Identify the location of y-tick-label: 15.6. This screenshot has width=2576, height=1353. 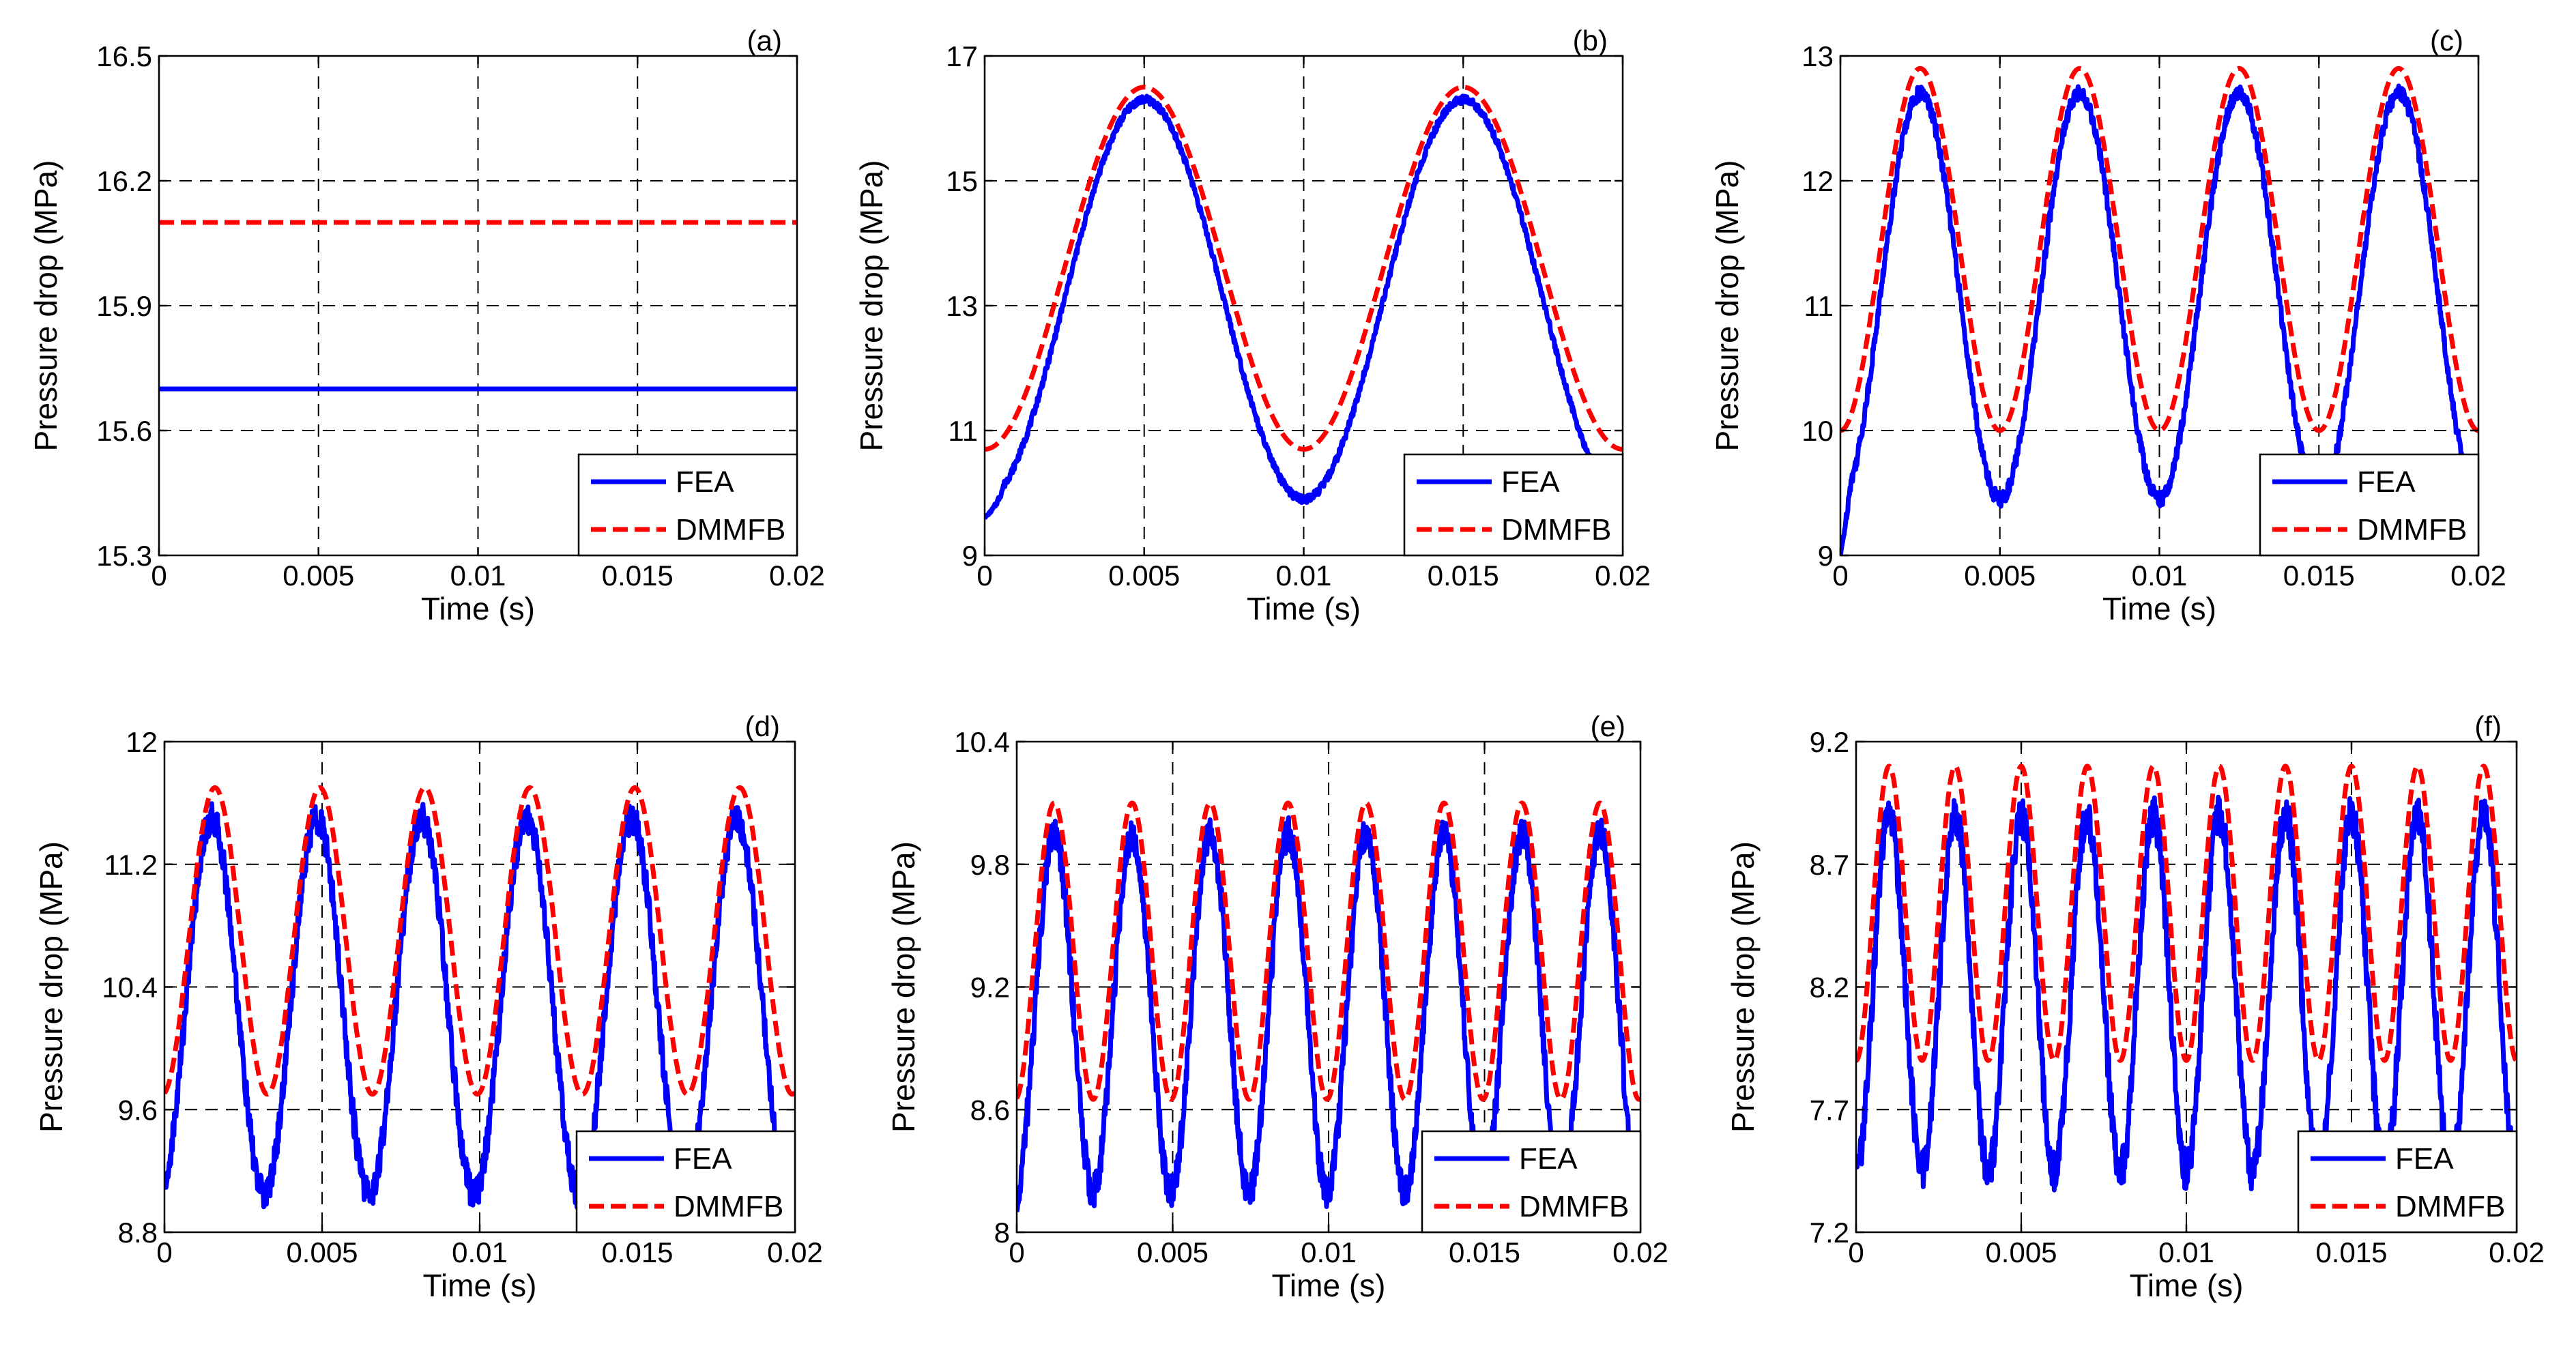
(124, 431).